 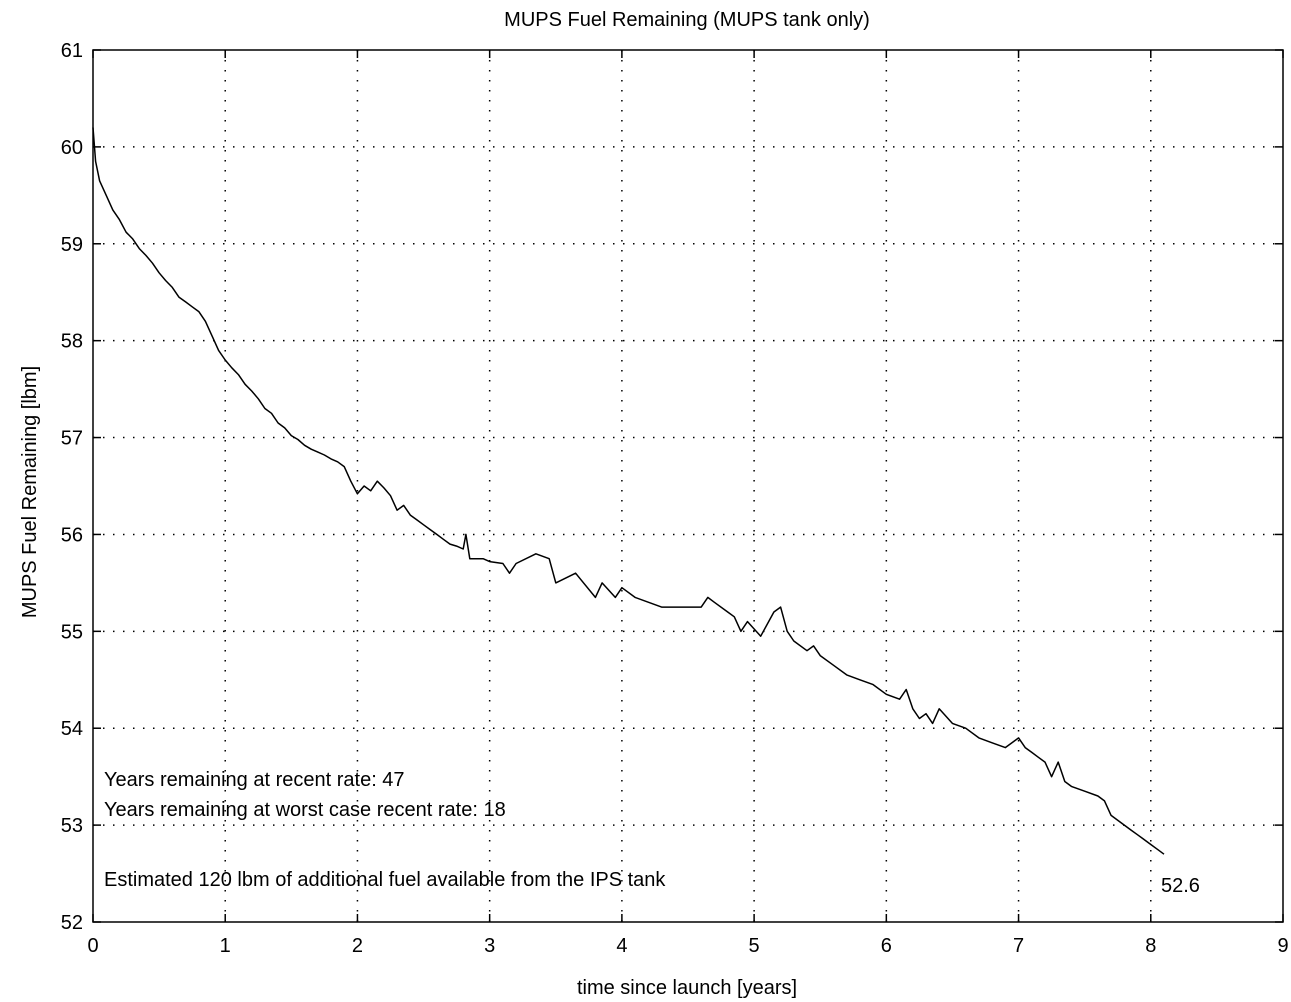 I want to click on annotation-recent-rate: Years remaining at recent rate: 47, so click(x=254, y=780).